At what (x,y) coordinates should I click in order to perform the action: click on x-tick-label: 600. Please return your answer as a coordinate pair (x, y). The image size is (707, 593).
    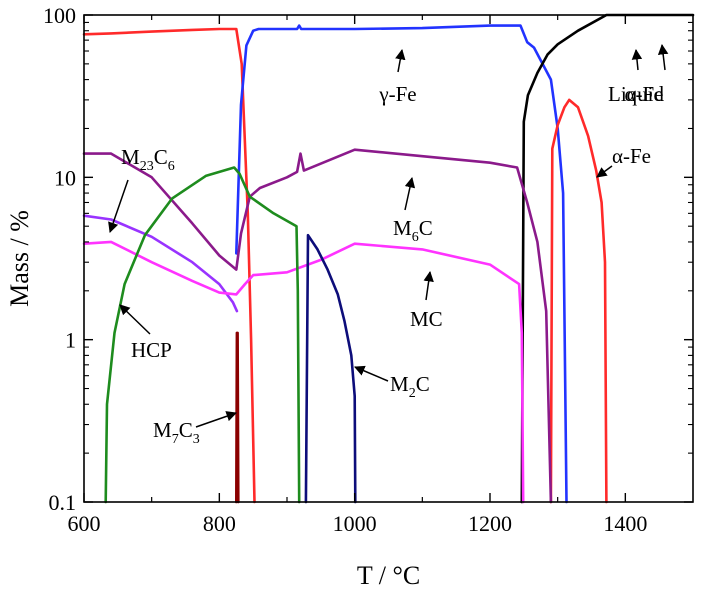
    Looking at the image, I should click on (84, 523).